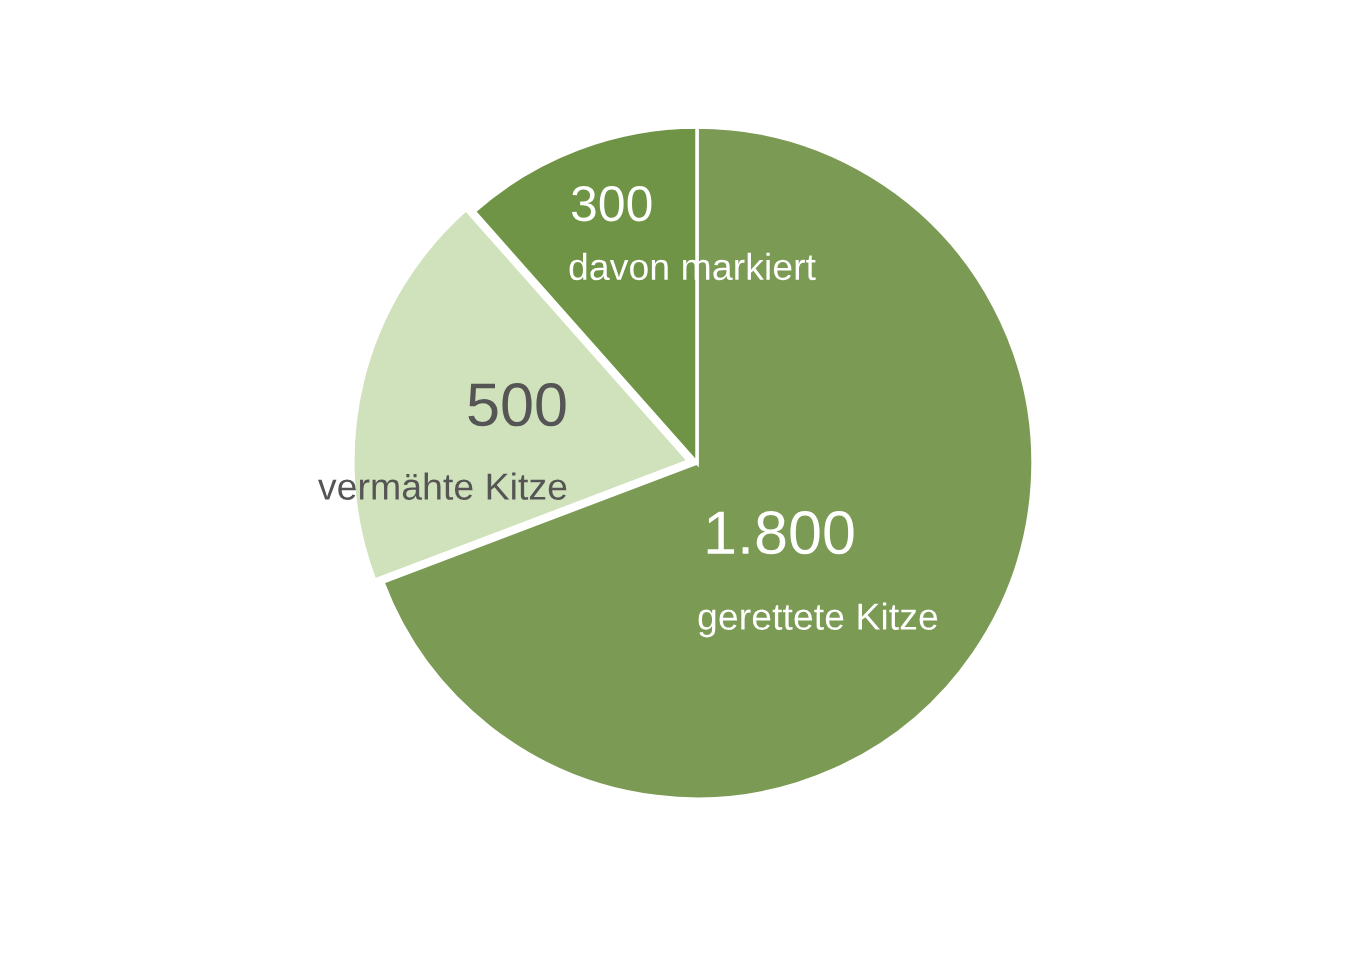 This screenshot has height=957, width=1372. Describe the element at coordinates (818, 620) in the screenshot. I see `slice-label: gerettete Kitze` at that location.